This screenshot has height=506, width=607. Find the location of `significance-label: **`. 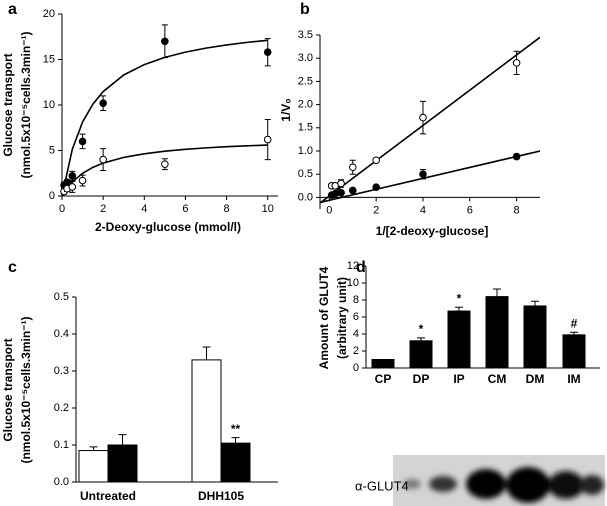

significance-label: ** is located at coordinates (236, 429).